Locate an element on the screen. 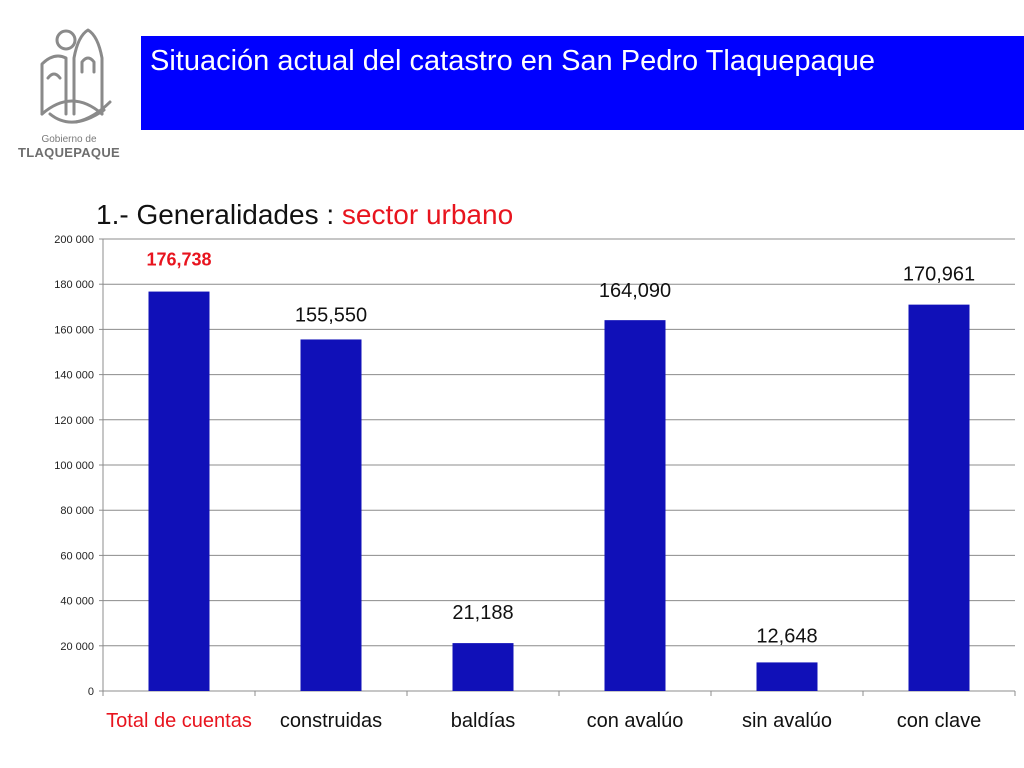 The height and width of the screenshot is (768, 1024). logo-name-text: TLAQUEPAQUE is located at coordinates (68, 152).